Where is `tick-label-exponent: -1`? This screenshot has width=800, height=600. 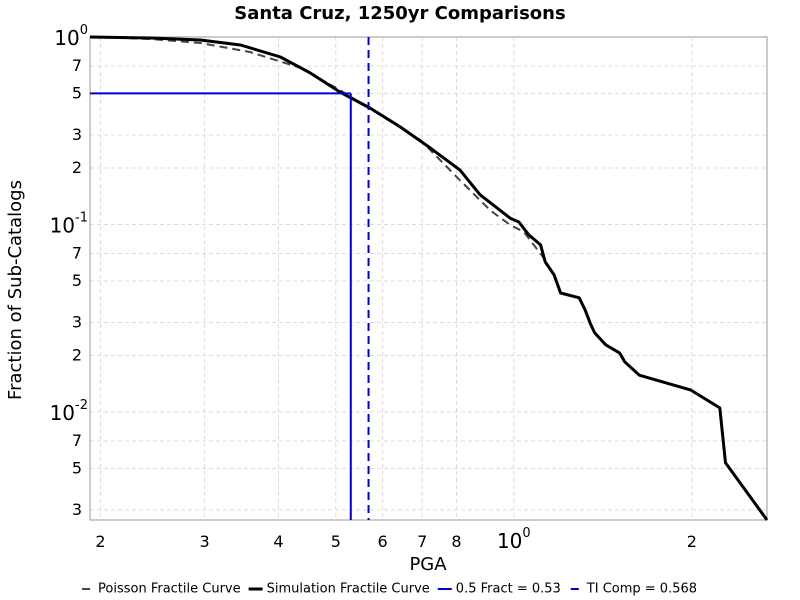 tick-label-exponent: -1 is located at coordinates (81, 217).